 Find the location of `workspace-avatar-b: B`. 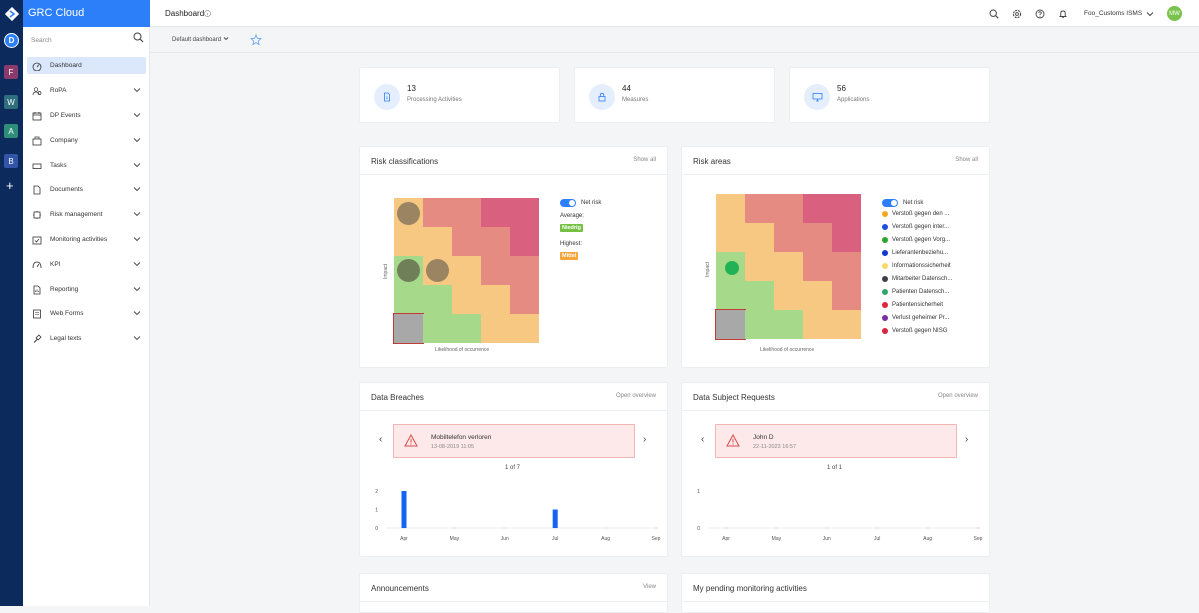

workspace-avatar-b: B is located at coordinates (11, 161).